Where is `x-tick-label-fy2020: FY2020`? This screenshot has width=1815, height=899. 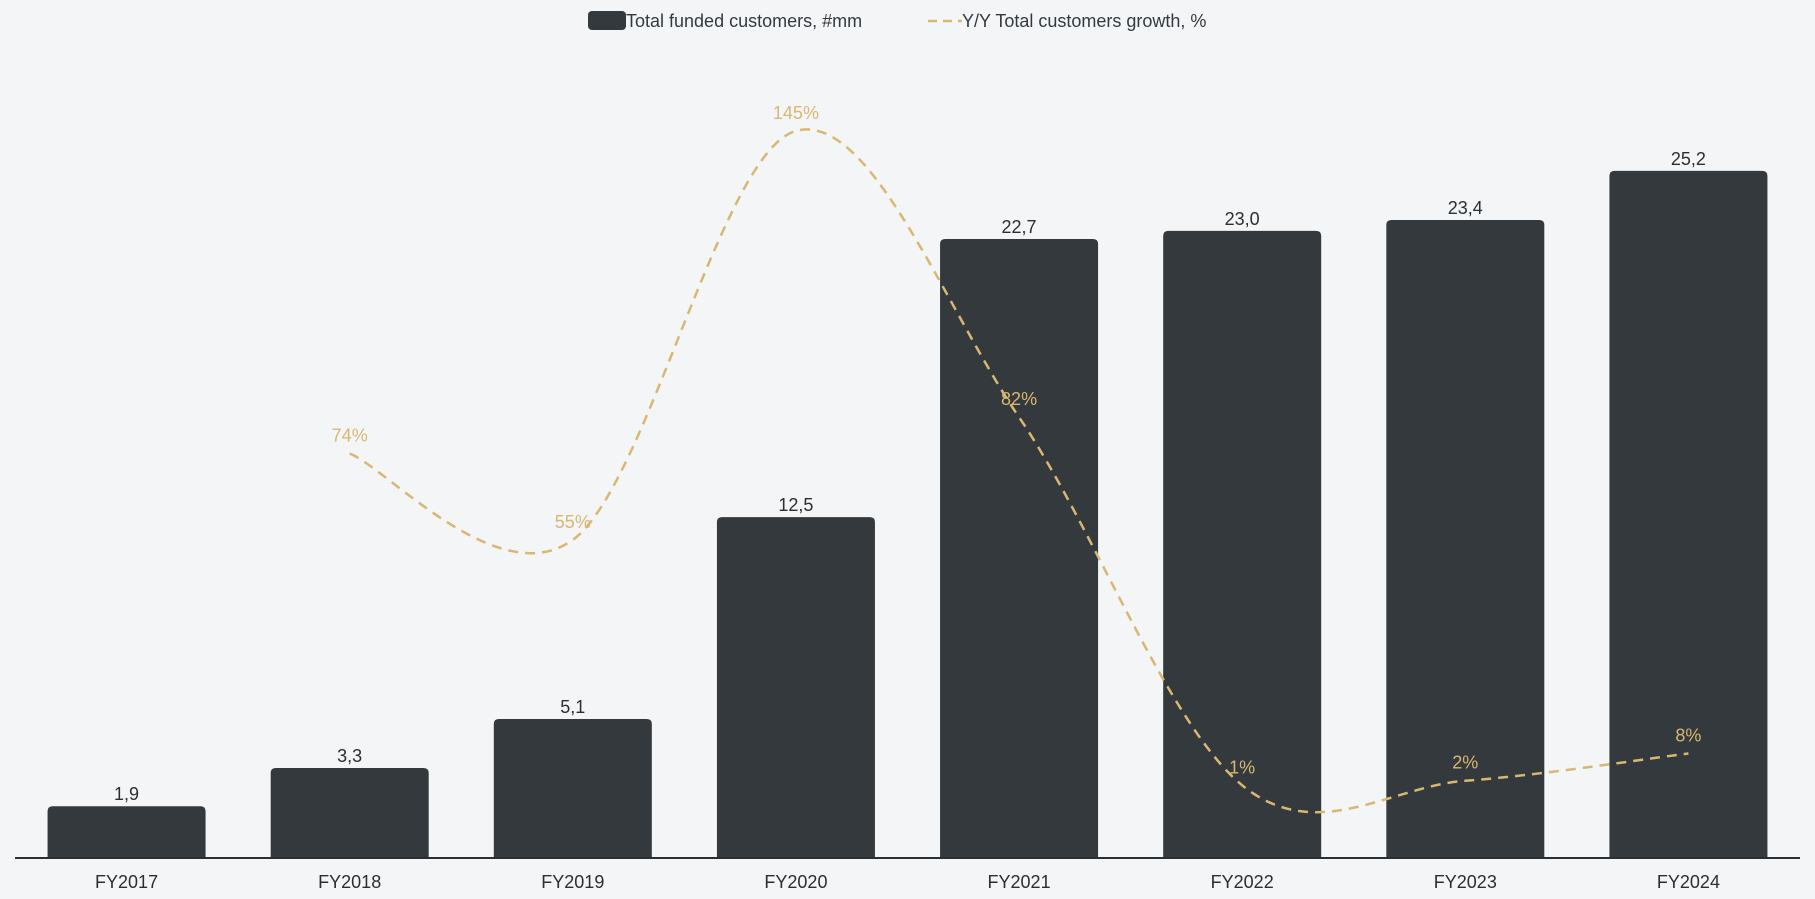
x-tick-label-fy2020: FY2020 is located at coordinates (795, 882).